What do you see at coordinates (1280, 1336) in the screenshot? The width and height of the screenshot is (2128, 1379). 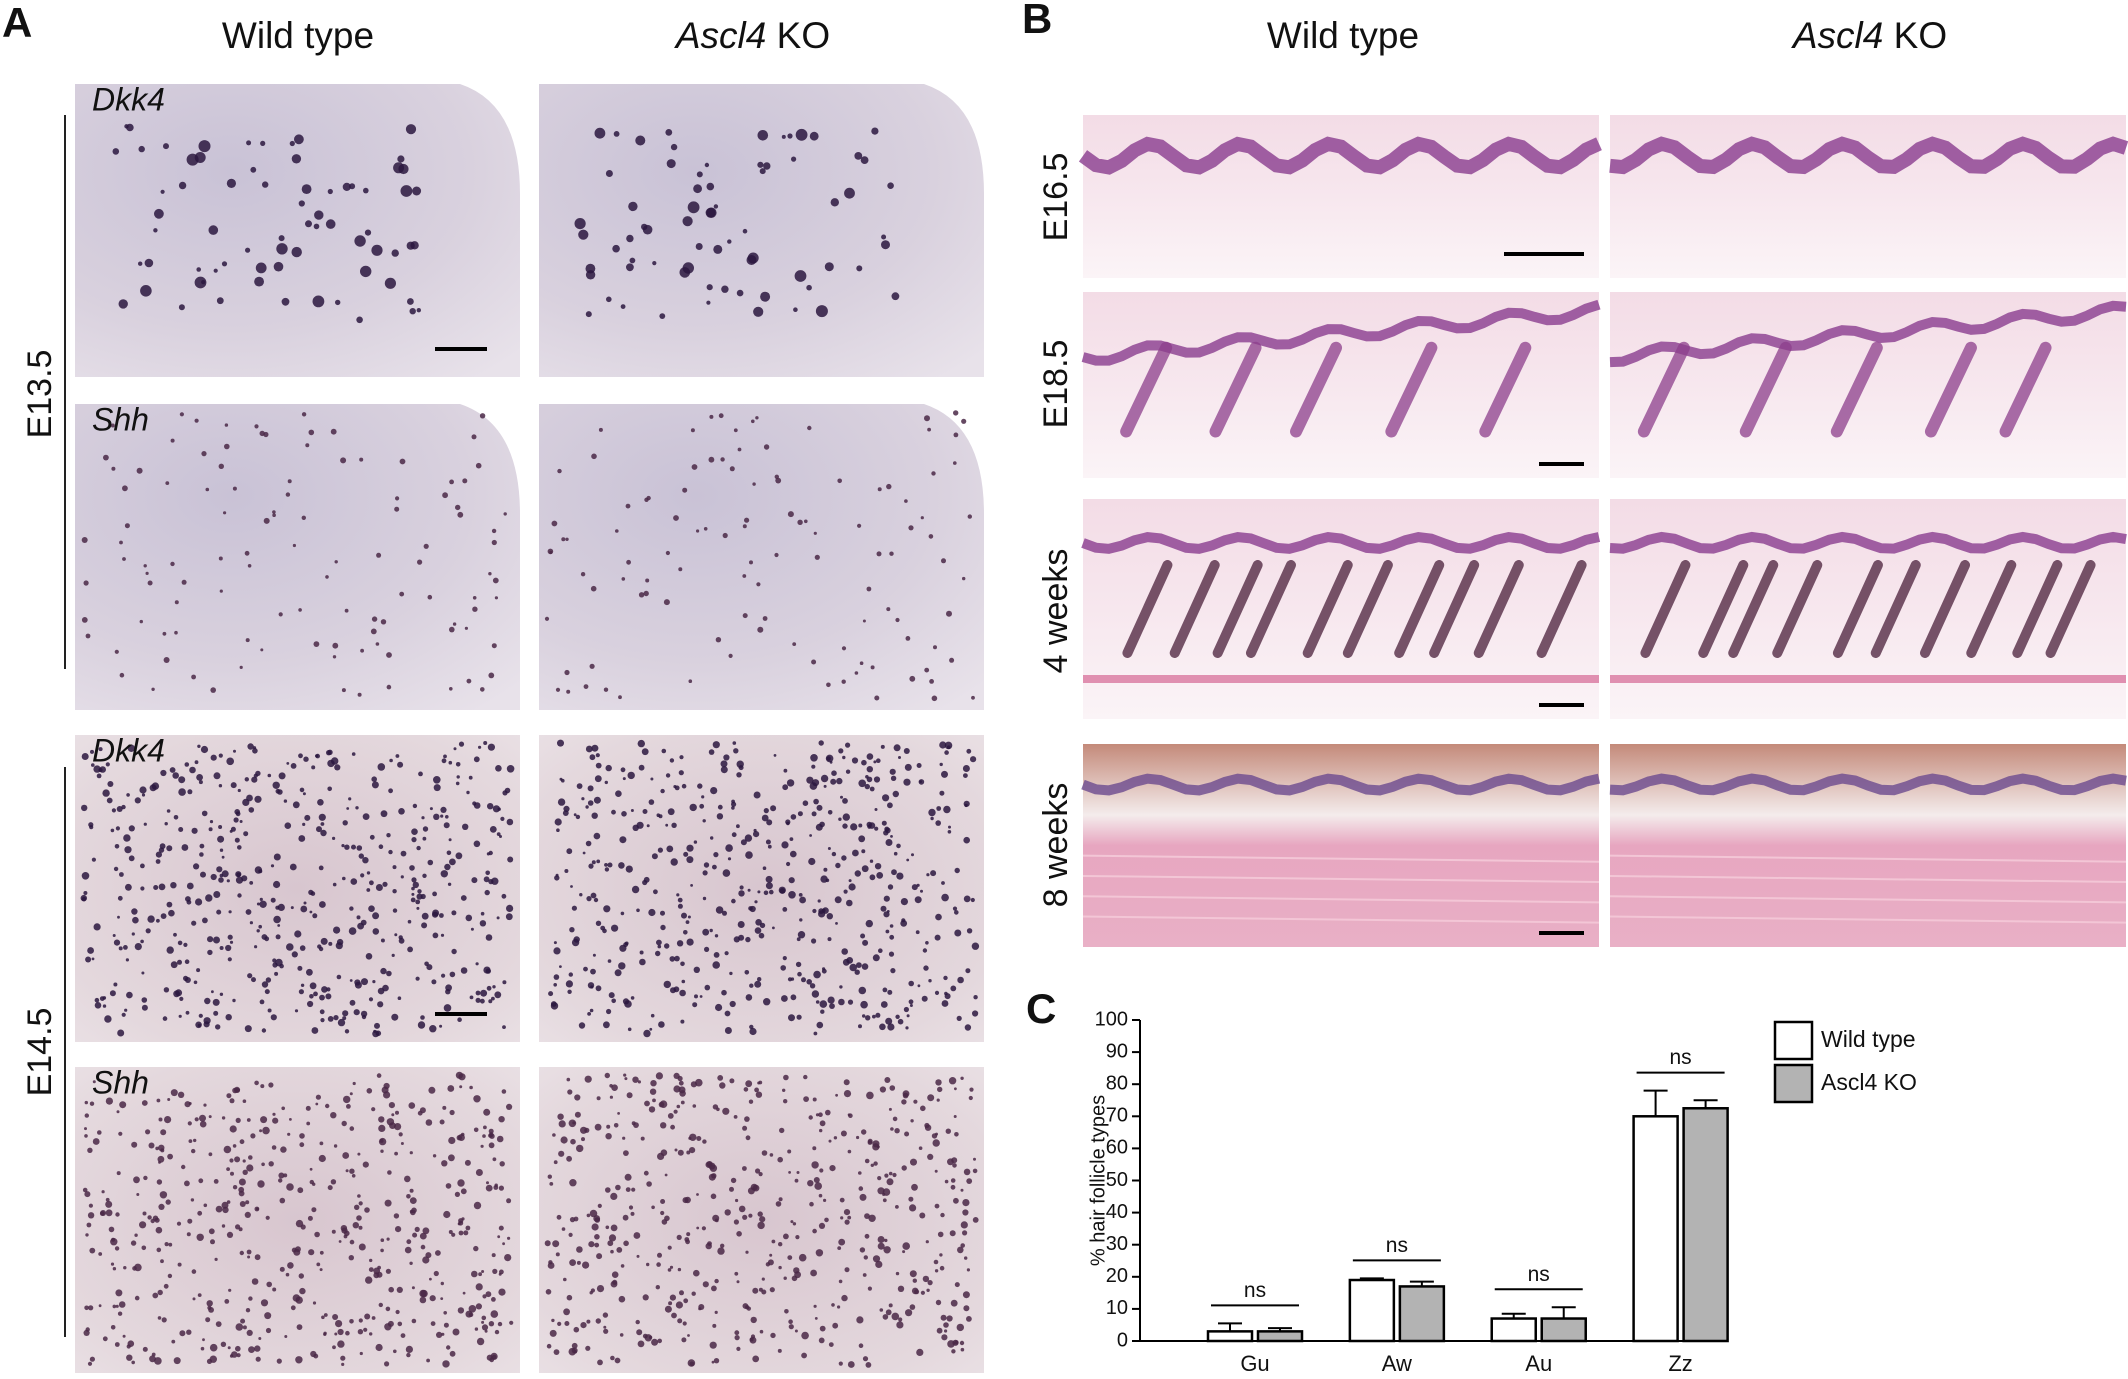 I see `bar` at bounding box center [1280, 1336].